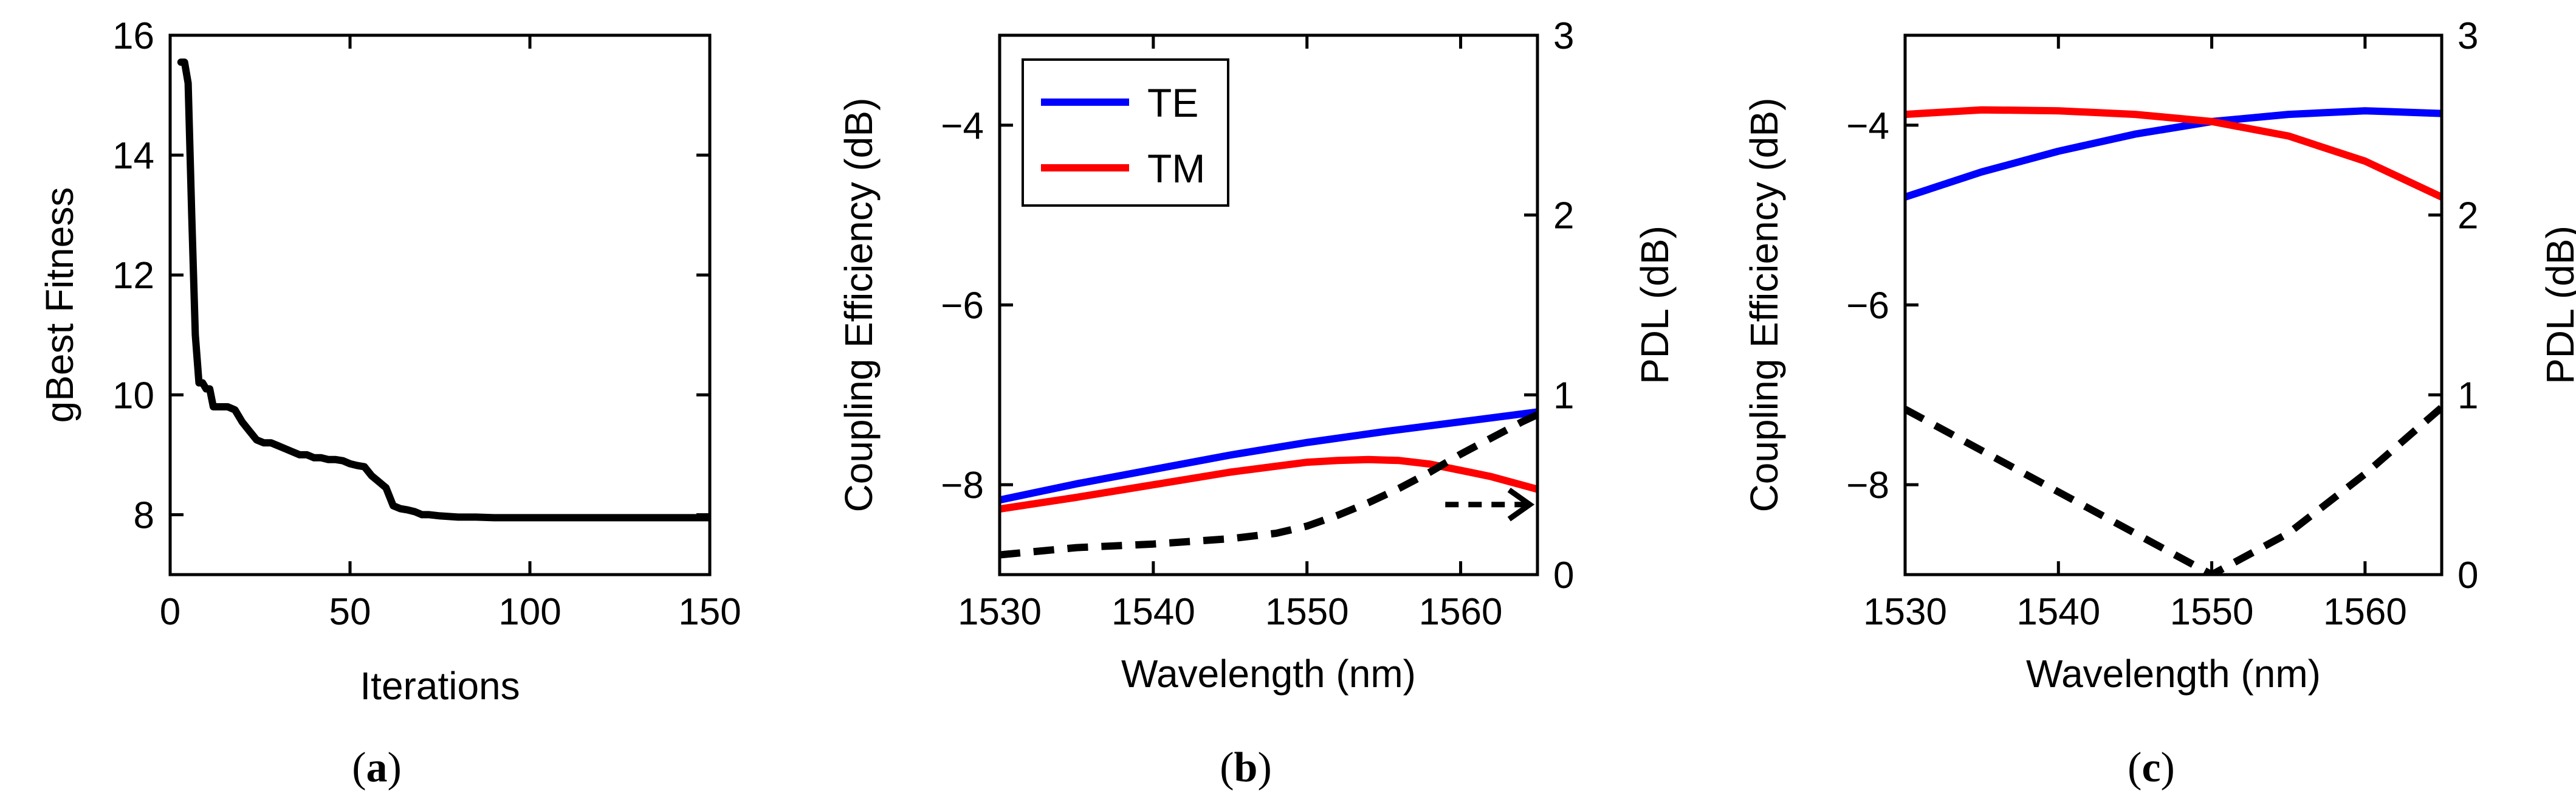  Describe the element at coordinates (962, 306) in the screenshot. I see `y-tick-label-b-1: −6` at that location.